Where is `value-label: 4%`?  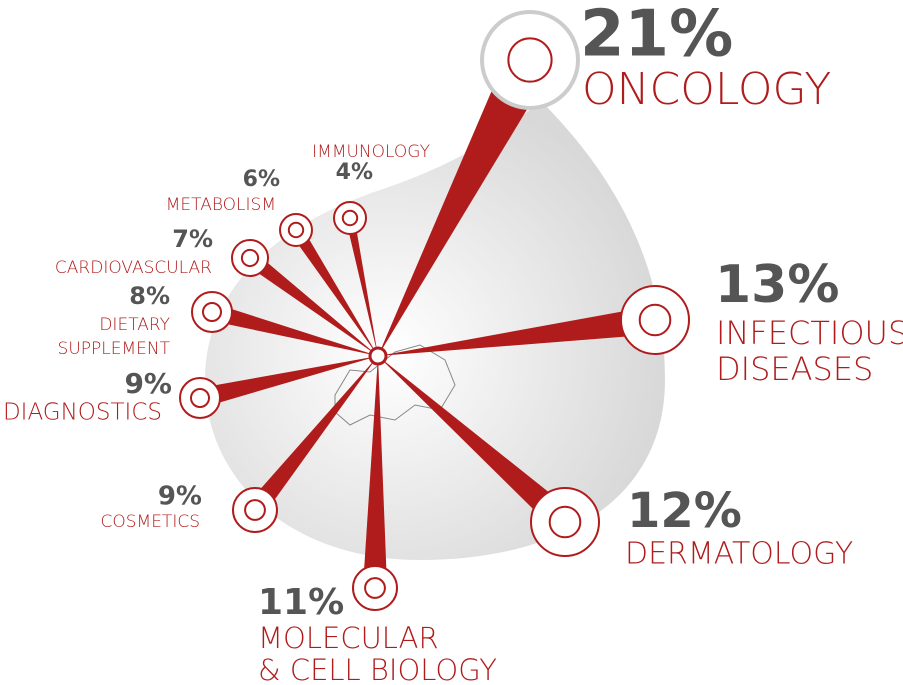 value-label: 4% is located at coordinates (354, 172).